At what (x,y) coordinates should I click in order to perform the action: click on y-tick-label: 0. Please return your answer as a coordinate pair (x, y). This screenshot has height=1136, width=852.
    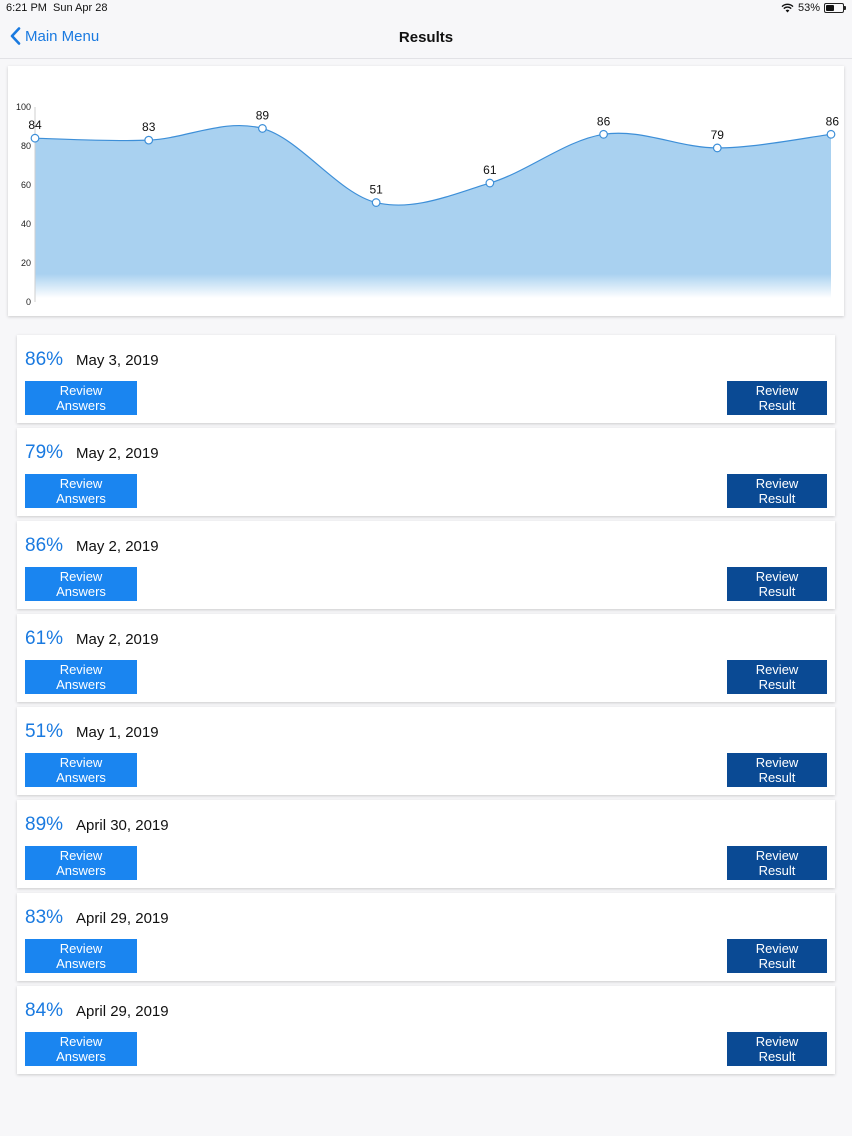
    Looking at the image, I should click on (28, 302).